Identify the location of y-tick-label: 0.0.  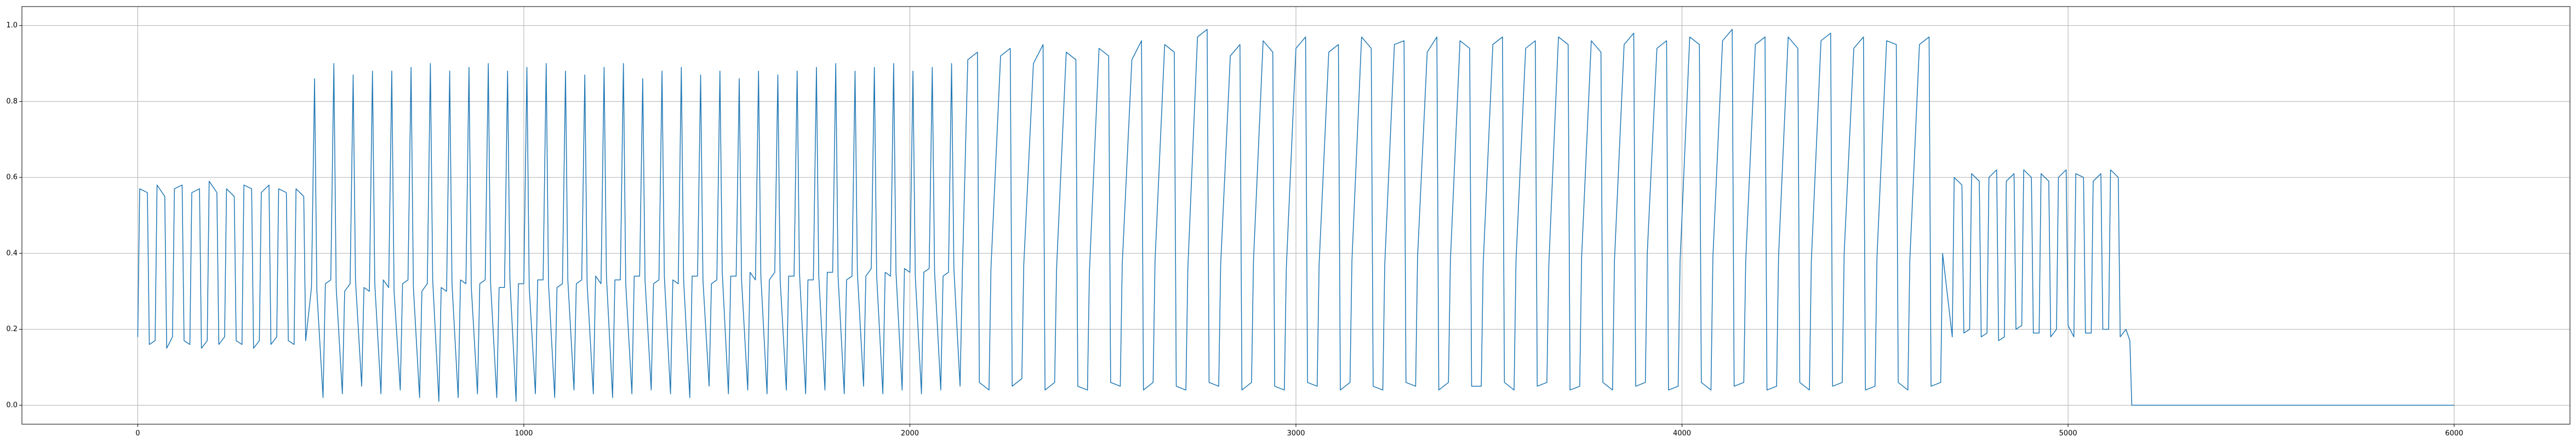
(12, 405).